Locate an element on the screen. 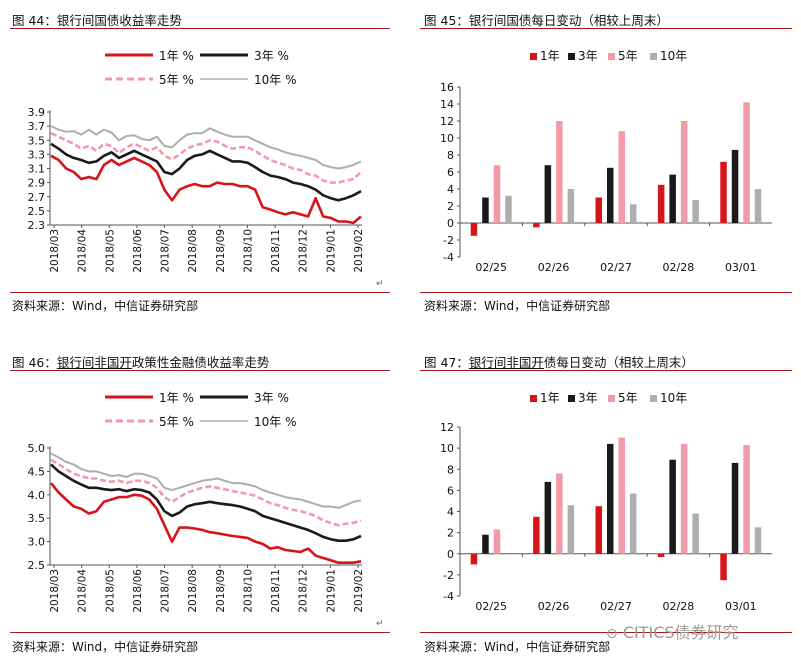  chart-47-bottom-rule is located at coordinates (606, 632).